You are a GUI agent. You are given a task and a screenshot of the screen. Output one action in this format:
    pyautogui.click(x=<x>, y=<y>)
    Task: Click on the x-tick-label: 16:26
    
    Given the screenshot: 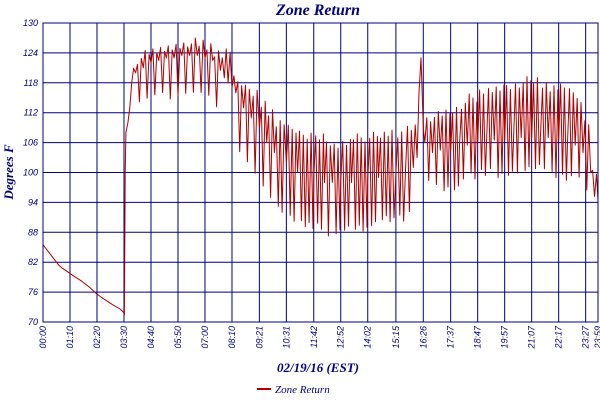 What is the action you would take?
    pyautogui.click(x=423, y=337)
    